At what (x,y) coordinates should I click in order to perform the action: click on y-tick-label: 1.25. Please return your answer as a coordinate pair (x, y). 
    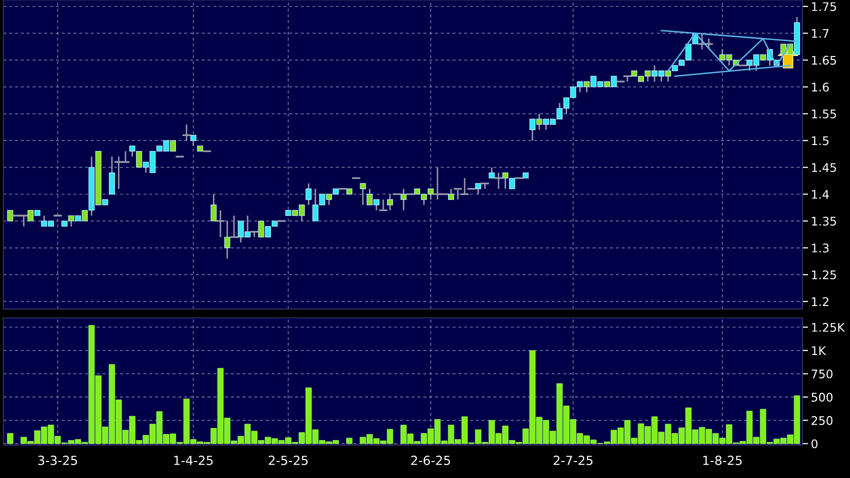
    Looking at the image, I should click on (824, 275).